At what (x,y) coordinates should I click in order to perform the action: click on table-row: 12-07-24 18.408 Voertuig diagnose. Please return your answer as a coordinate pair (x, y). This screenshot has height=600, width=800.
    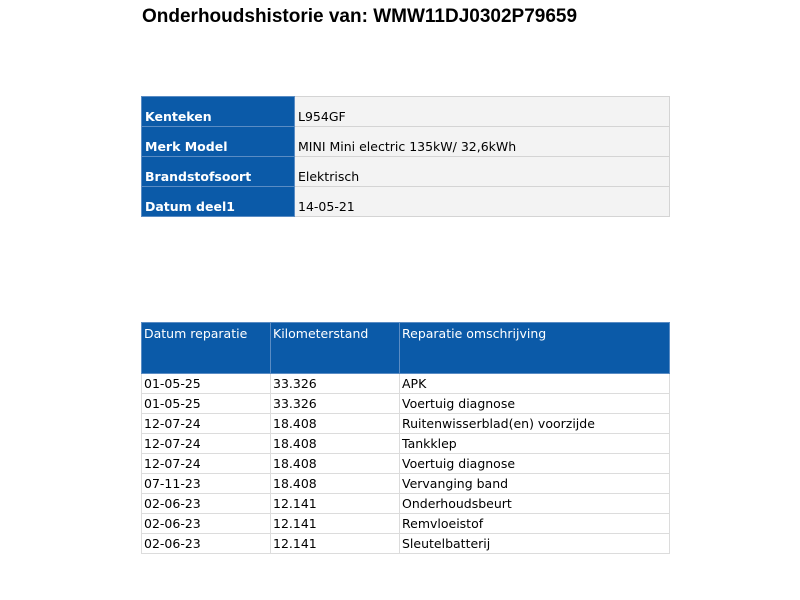
    Looking at the image, I should click on (405, 463).